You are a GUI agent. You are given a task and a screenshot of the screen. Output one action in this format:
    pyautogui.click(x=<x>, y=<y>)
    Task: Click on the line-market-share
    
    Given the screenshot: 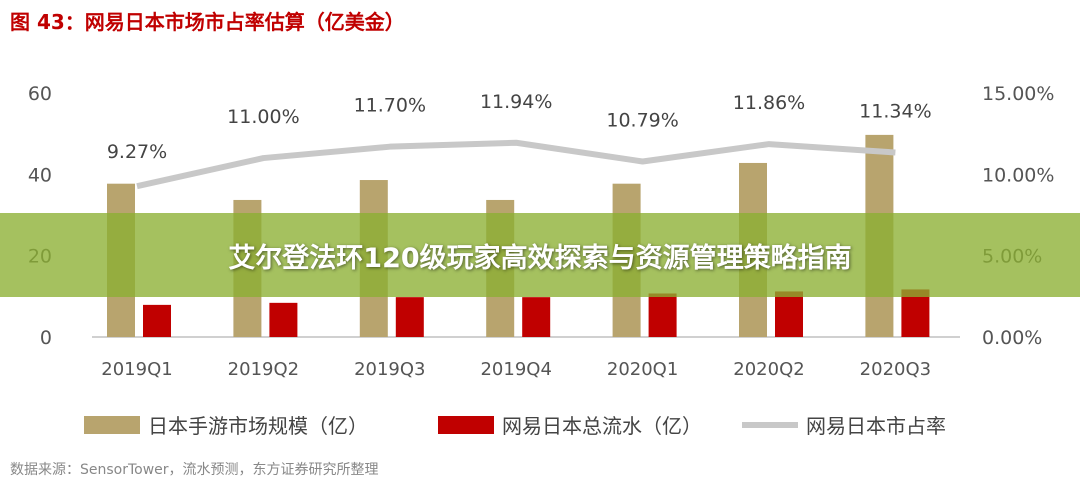 What is the action you would take?
    pyautogui.click(x=516, y=164)
    